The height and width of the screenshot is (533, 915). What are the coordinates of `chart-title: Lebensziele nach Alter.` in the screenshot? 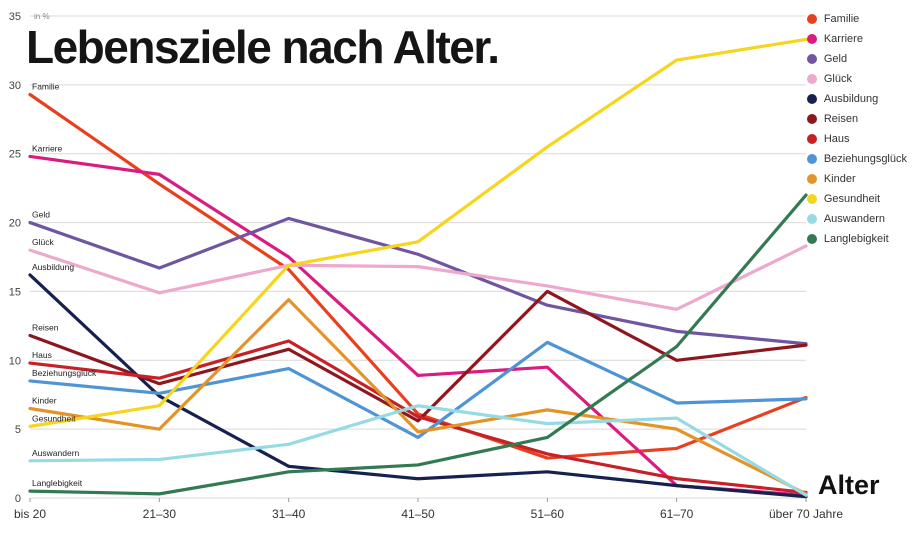 It's located at (263, 47).